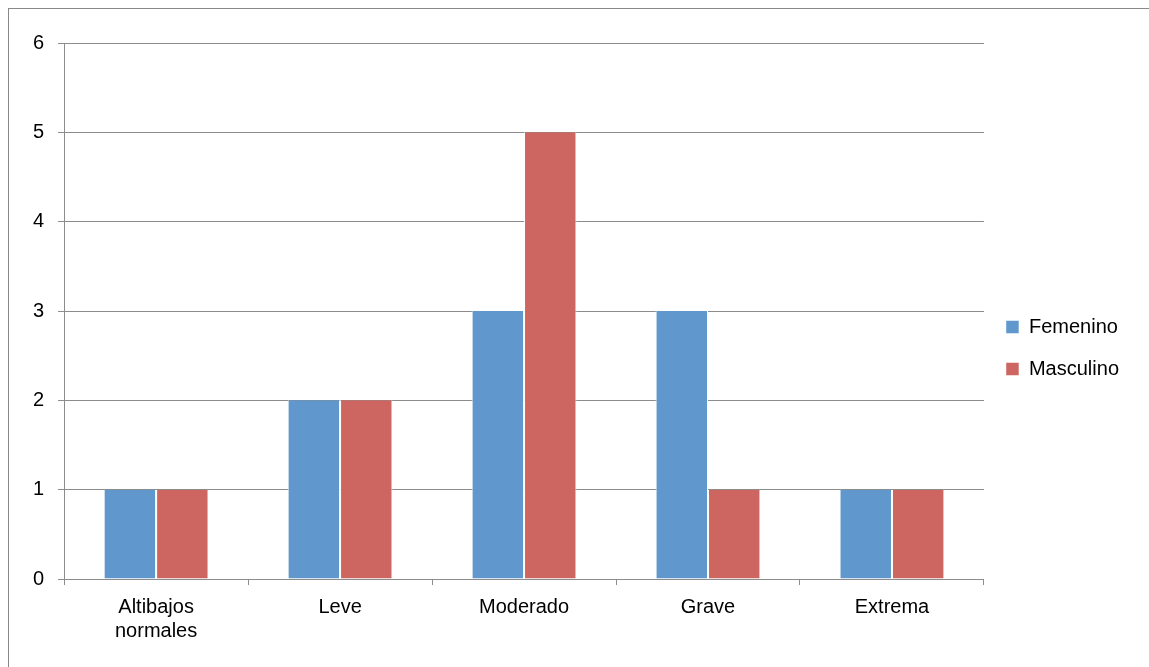 This screenshot has width=1149, height=667. I want to click on x-tick-label: Leve, so click(340, 605).